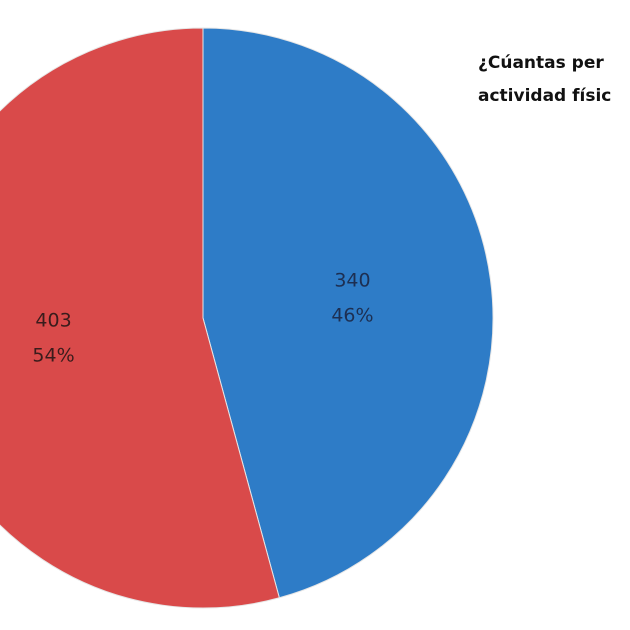 This screenshot has height=630, width=630. What do you see at coordinates (53, 356) in the screenshot?
I see `percent-label: 54%` at bounding box center [53, 356].